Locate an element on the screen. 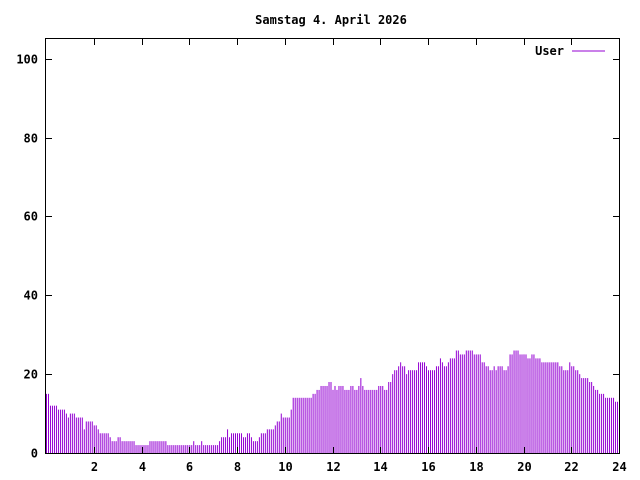 Image resolution: width=640 pixels, height=480 pixels. legend: User is located at coordinates (570, 51).